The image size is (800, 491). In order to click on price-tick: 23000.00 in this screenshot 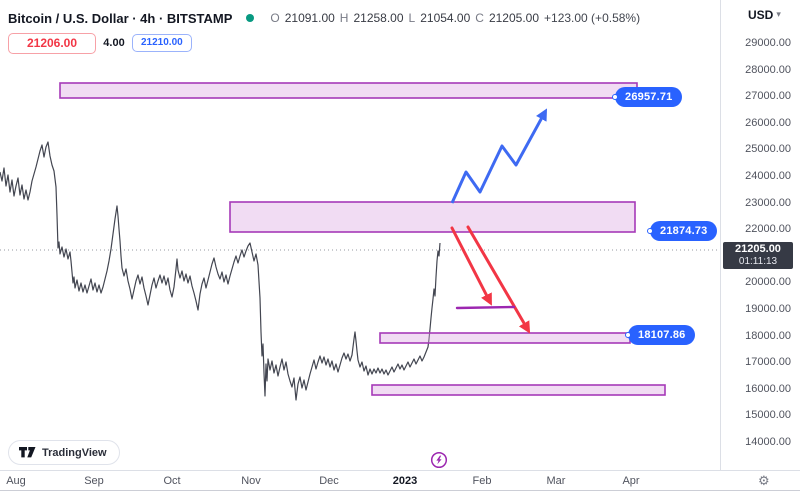, I will do `click(768, 203)`.